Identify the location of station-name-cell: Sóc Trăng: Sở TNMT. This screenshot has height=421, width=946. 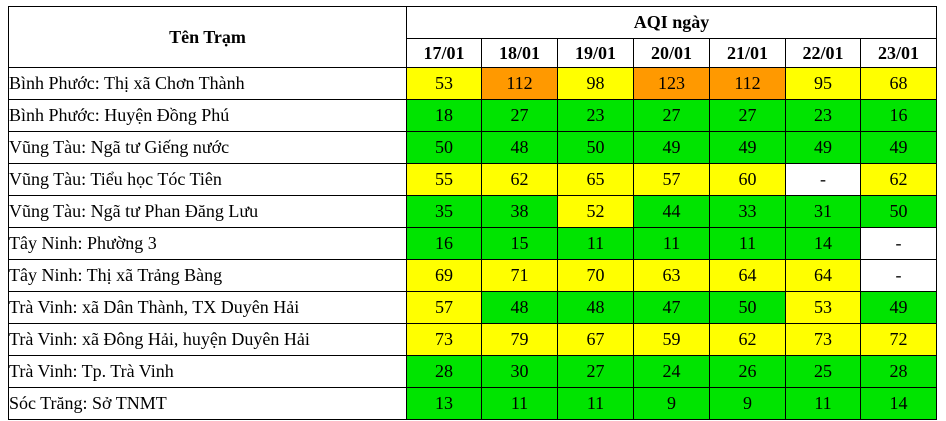
(207, 403).